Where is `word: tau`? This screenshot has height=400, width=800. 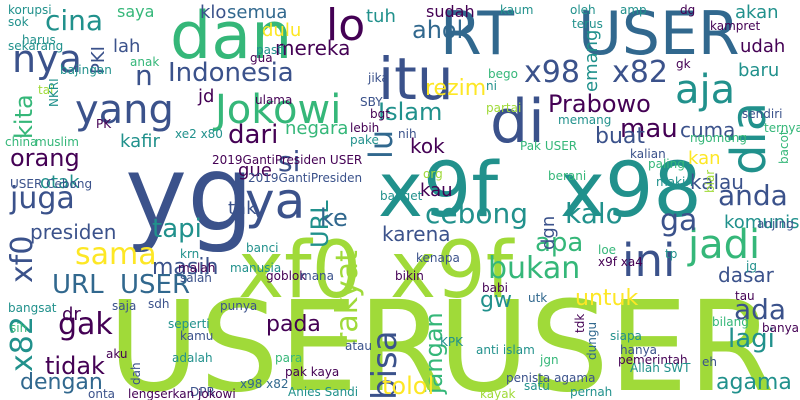 word: tau is located at coordinates (745, 296).